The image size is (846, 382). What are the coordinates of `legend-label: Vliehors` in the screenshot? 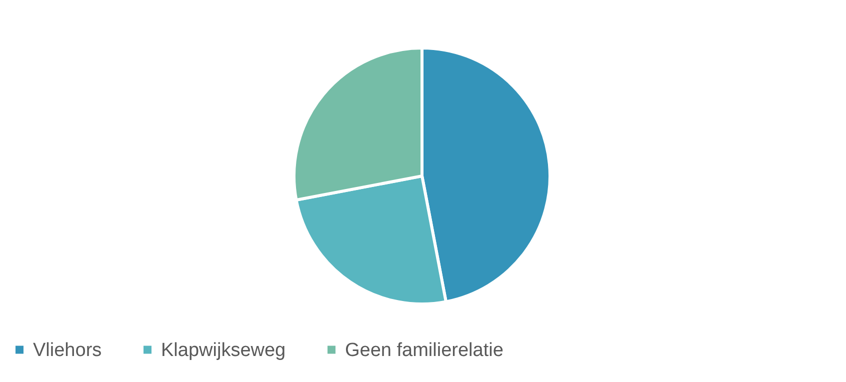 It's located at (67, 350).